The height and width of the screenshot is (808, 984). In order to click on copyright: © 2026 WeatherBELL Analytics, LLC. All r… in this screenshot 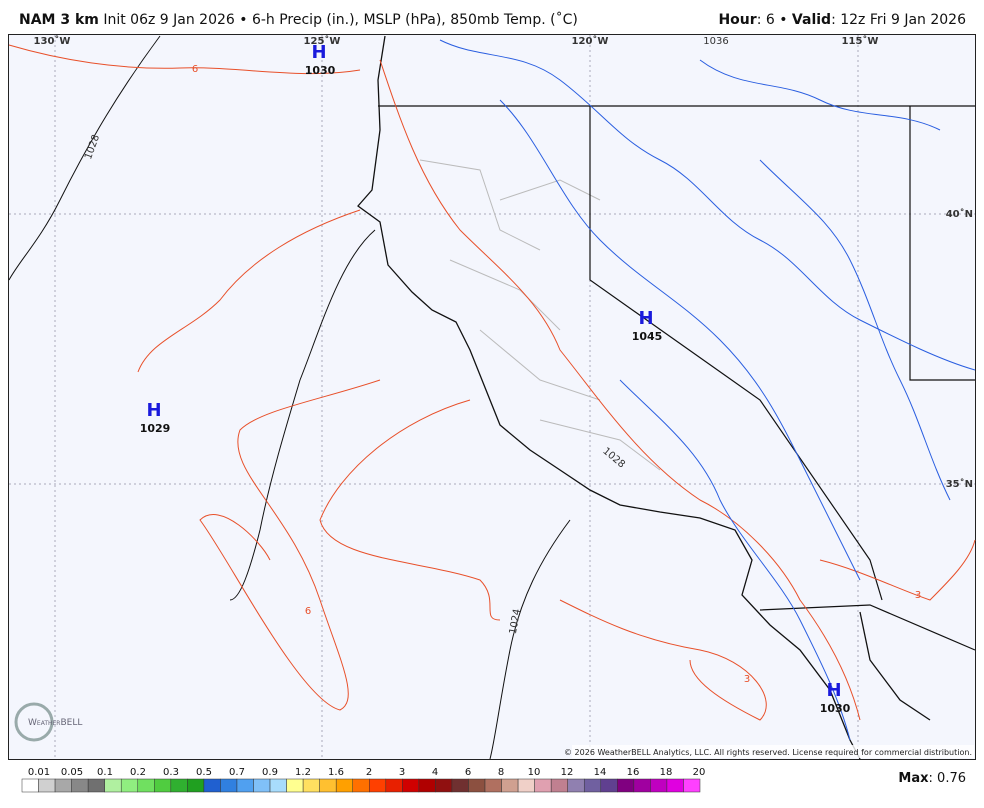, I will do `click(768, 752)`.